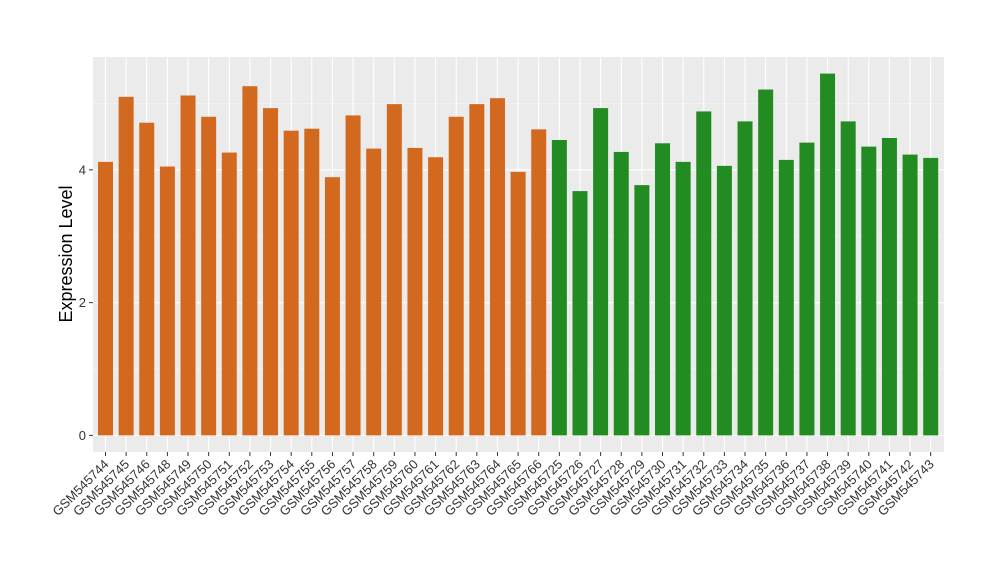 Image resolution: width=1000 pixels, height=580 pixels. I want to click on bar-GSM545752, so click(250, 261).